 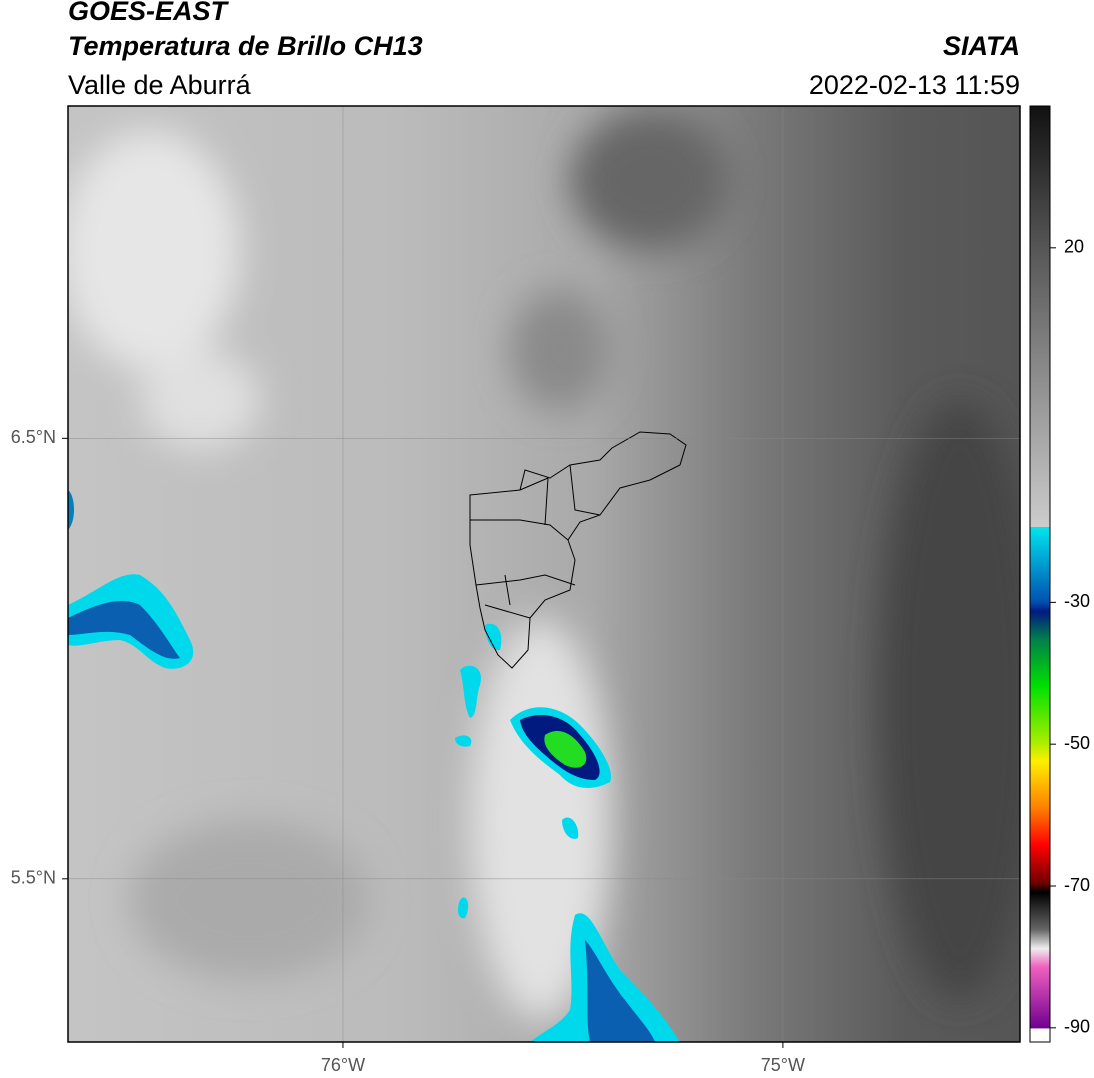 I want to click on colorbar-label: -70, so click(x=1077, y=885).